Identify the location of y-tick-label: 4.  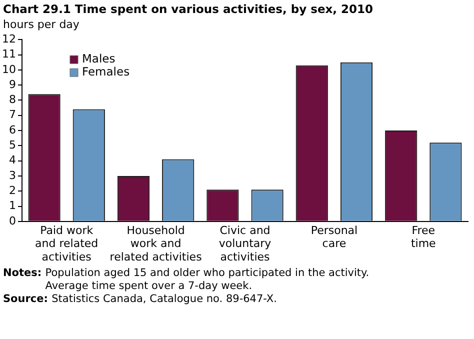
(12, 160).